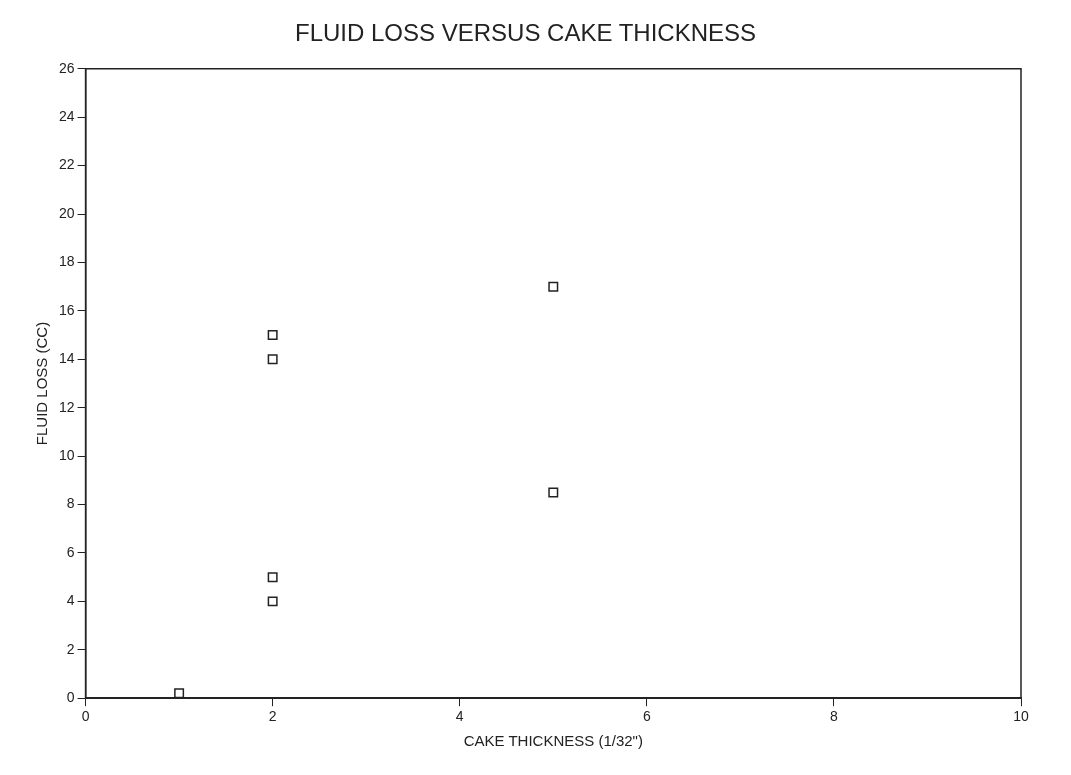 The image size is (1071, 775). I want to click on y-tick-label: 24, so click(66, 116).